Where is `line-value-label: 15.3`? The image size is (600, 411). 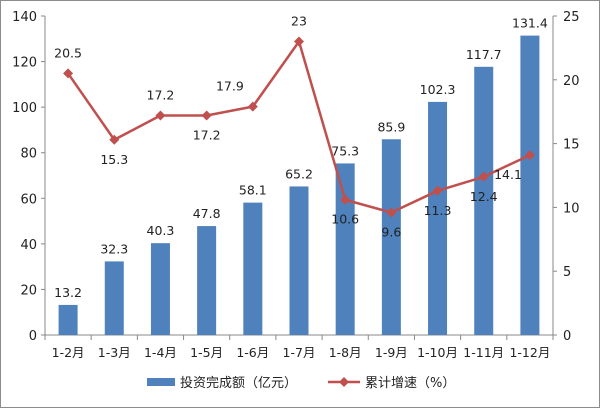
line-value-label: 15.3 is located at coordinates (114, 159).